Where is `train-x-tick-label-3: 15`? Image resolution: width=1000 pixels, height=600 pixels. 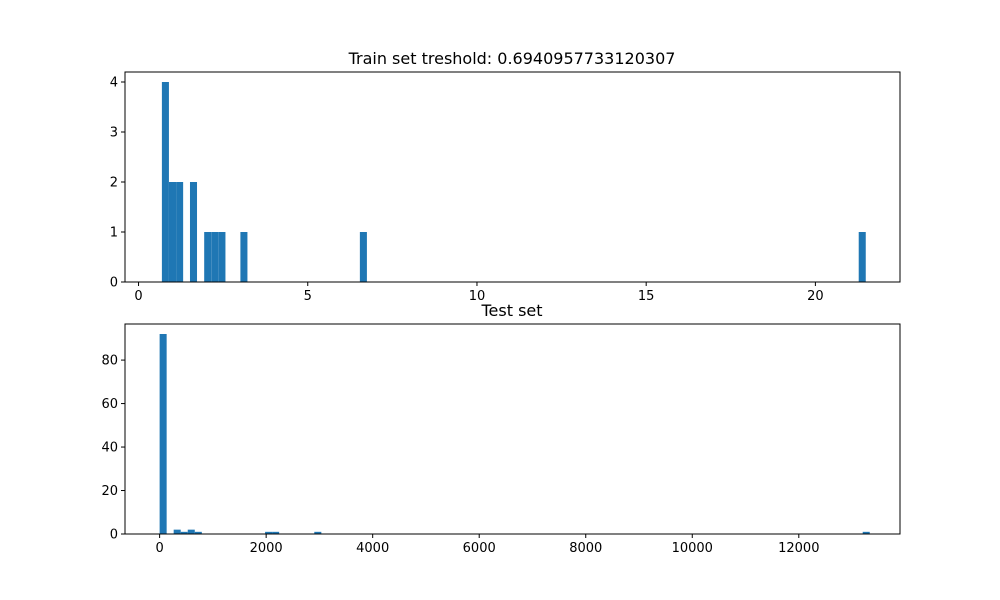 train-x-tick-label-3: 15 is located at coordinates (646, 296).